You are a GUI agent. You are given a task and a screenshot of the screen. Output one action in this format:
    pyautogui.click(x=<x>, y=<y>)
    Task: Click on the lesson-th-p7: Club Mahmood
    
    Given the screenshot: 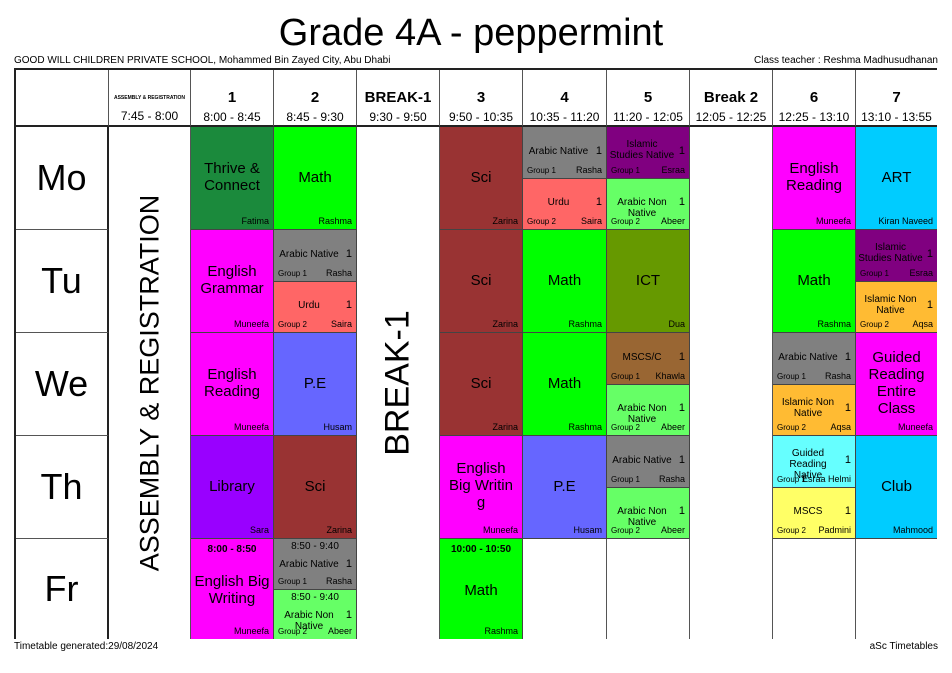 What is the action you would take?
    pyautogui.click(x=896, y=487)
    